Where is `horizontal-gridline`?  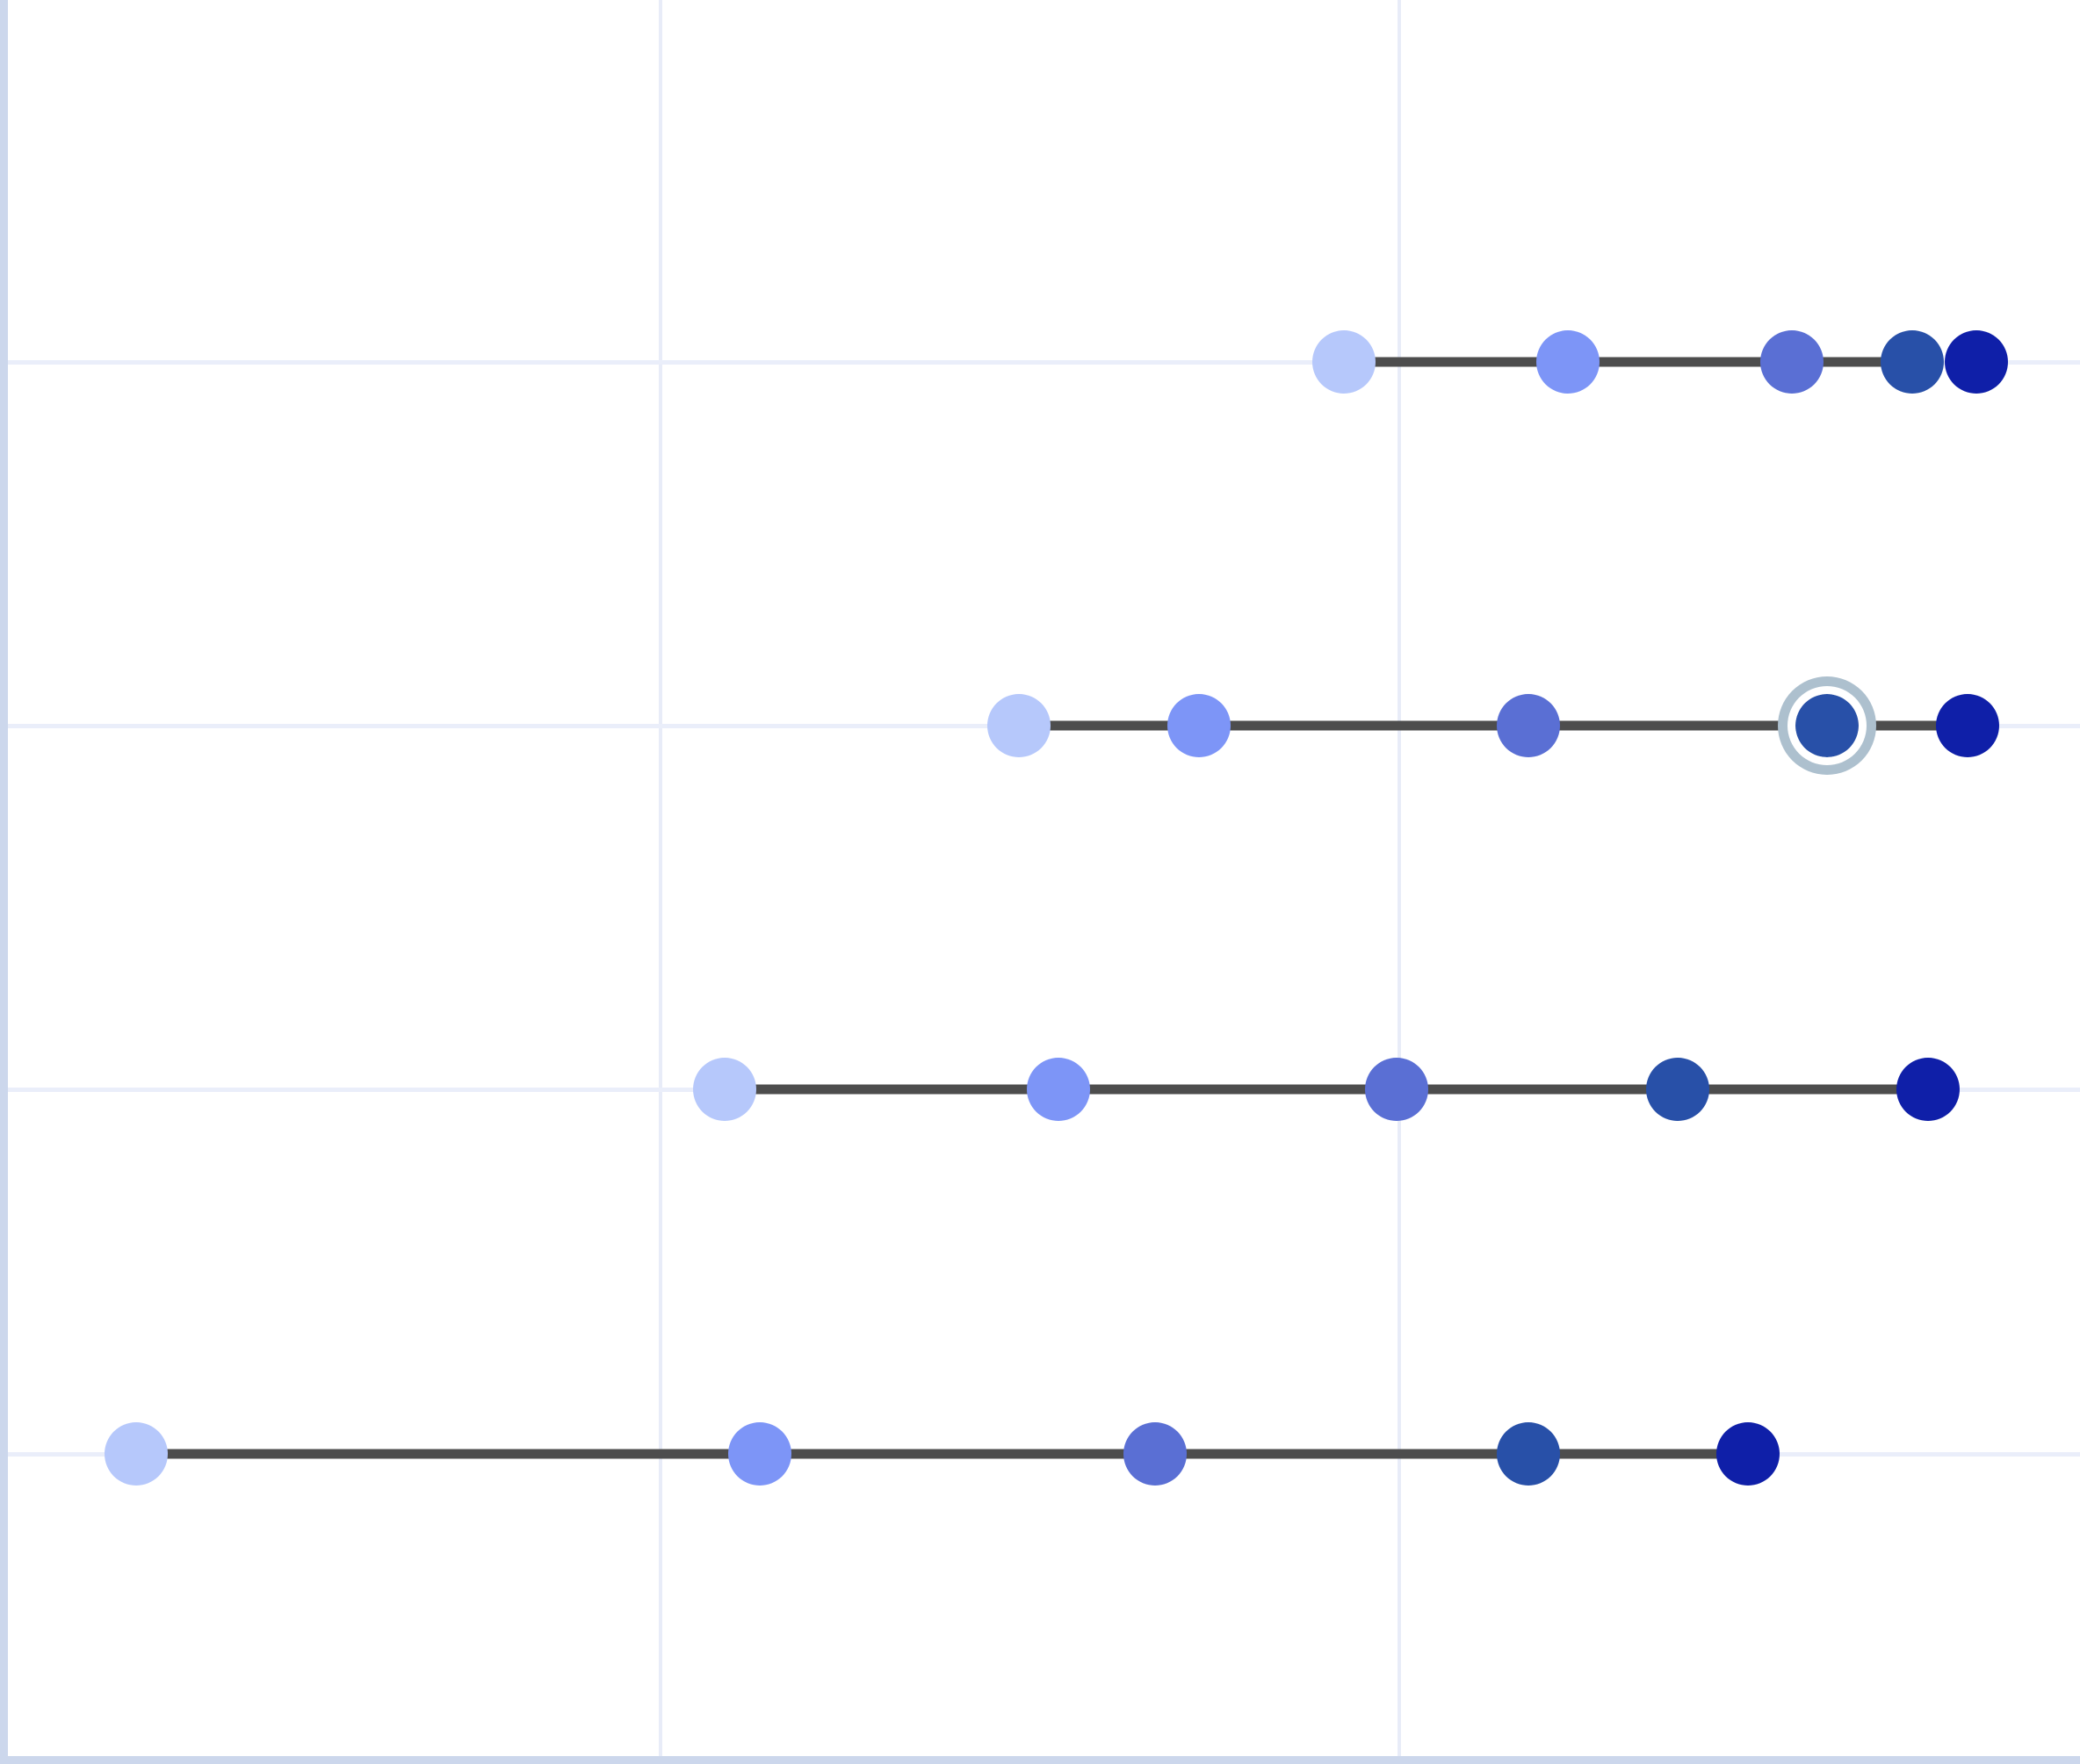
horizontal-gridline is located at coordinates (1040, 362).